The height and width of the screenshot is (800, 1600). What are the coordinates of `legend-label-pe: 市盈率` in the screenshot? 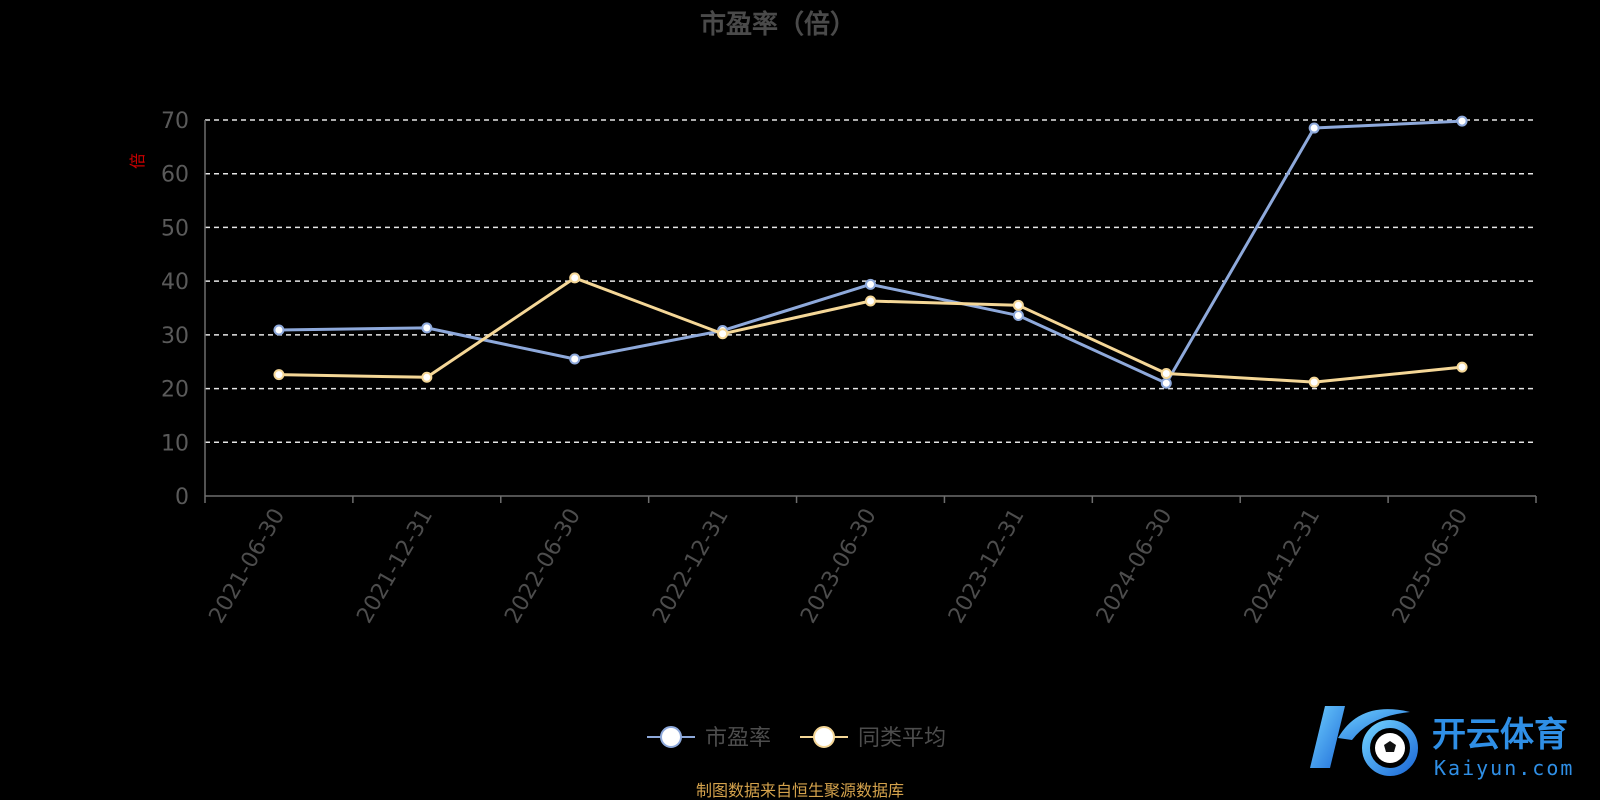 It's located at (738, 738).